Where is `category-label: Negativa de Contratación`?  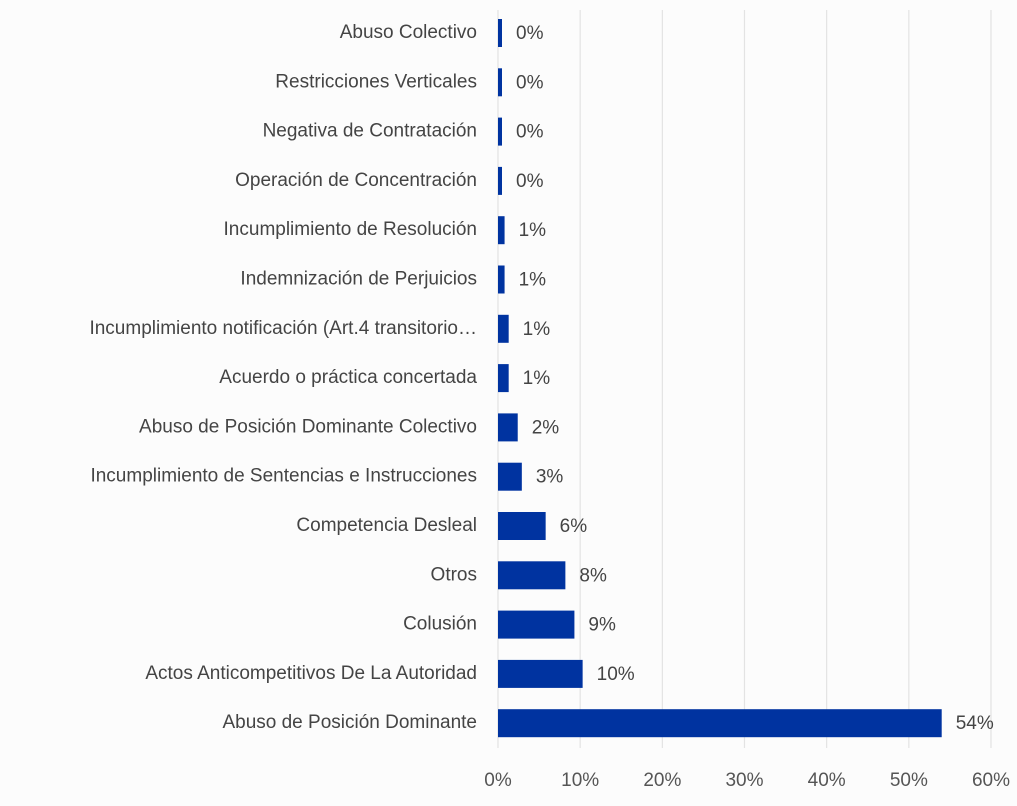 category-label: Negativa de Contratación is located at coordinates (370, 131).